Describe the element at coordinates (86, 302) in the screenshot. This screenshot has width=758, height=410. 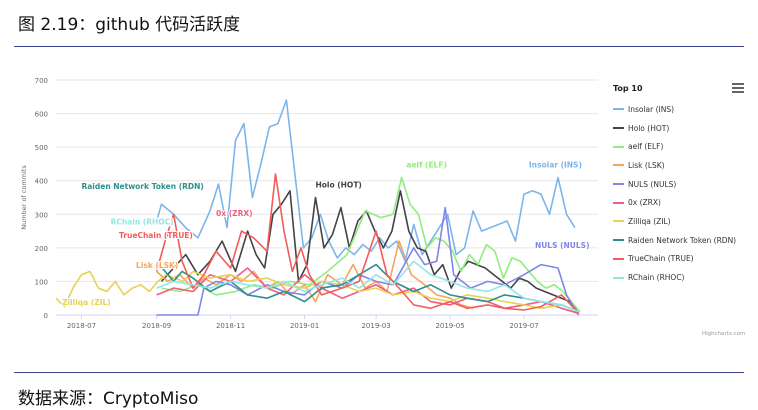
I see `series-label: Zilliqa (ZIL)` at that location.